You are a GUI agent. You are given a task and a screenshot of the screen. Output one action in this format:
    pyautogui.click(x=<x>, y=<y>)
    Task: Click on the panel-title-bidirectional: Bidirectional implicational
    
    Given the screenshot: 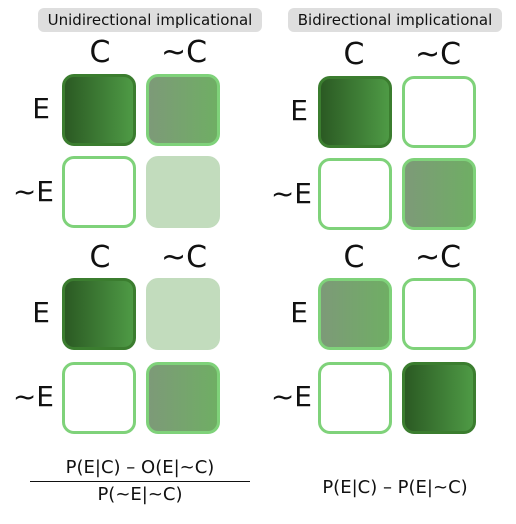 What is the action you would take?
    pyautogui.click(x=395, y=20)
    